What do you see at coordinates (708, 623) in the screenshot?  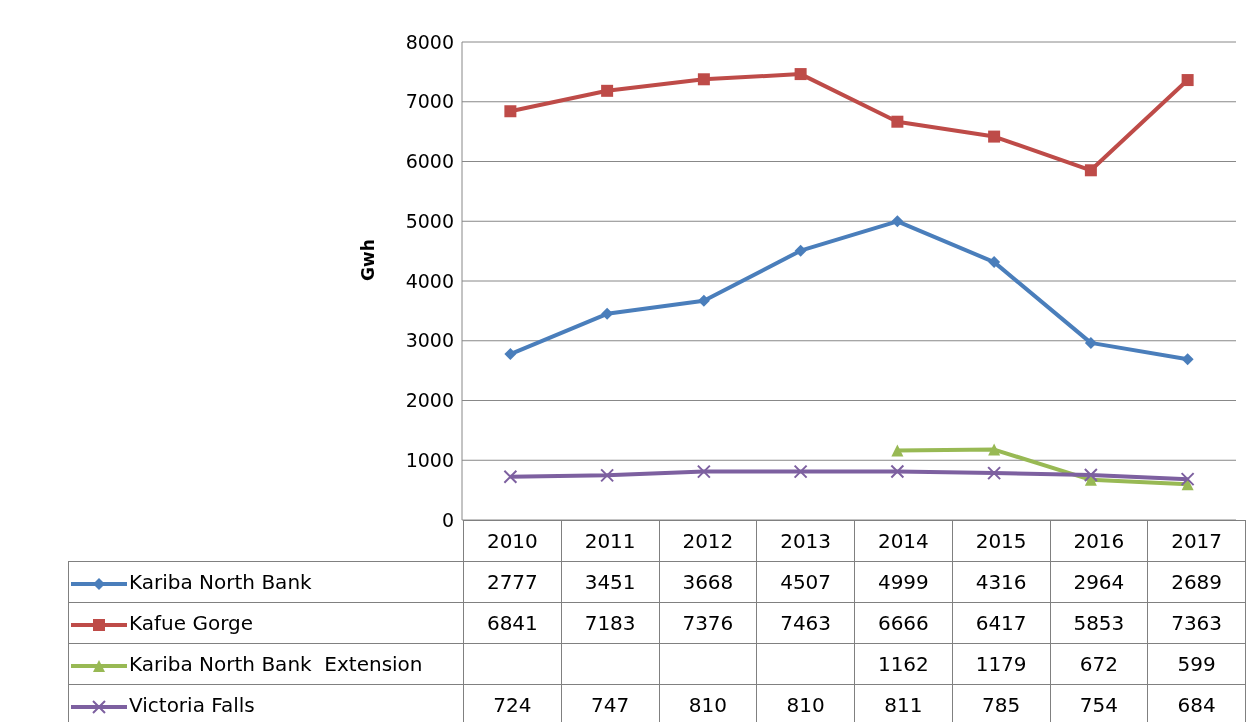 I see `data-label: 7376` at bounding box center [708, 623].